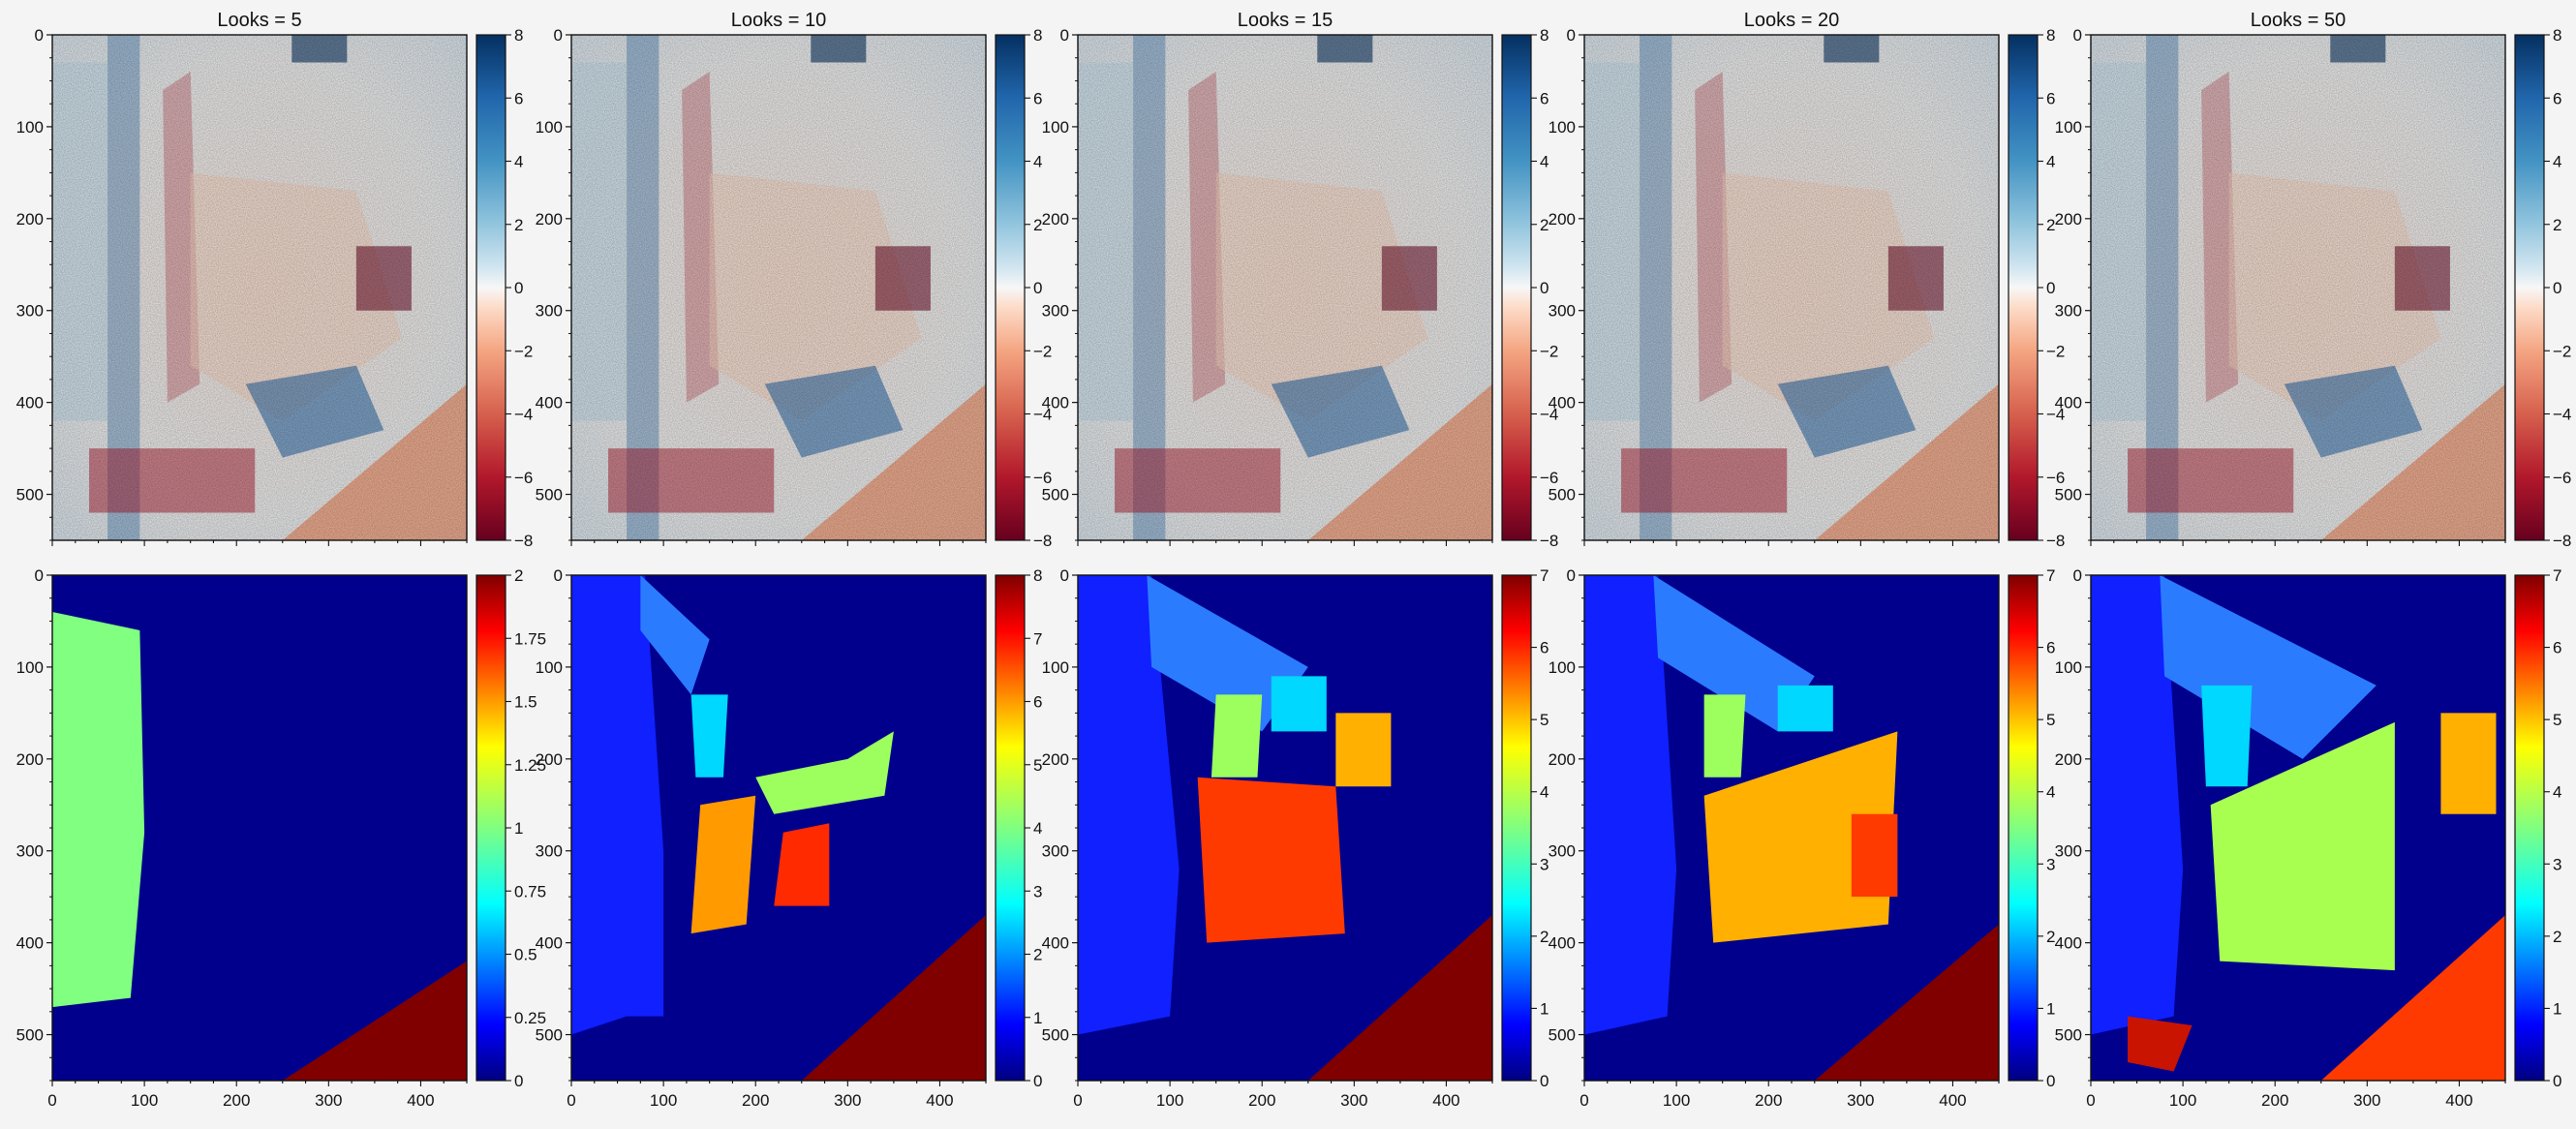  Describe the element at coordinates (2313, 280) in the screenshot. I see `panel-5: Looks = 50 0 100 200 300 400 500 8 6 4 2 0 −2 −4 −6 −8` at that location.